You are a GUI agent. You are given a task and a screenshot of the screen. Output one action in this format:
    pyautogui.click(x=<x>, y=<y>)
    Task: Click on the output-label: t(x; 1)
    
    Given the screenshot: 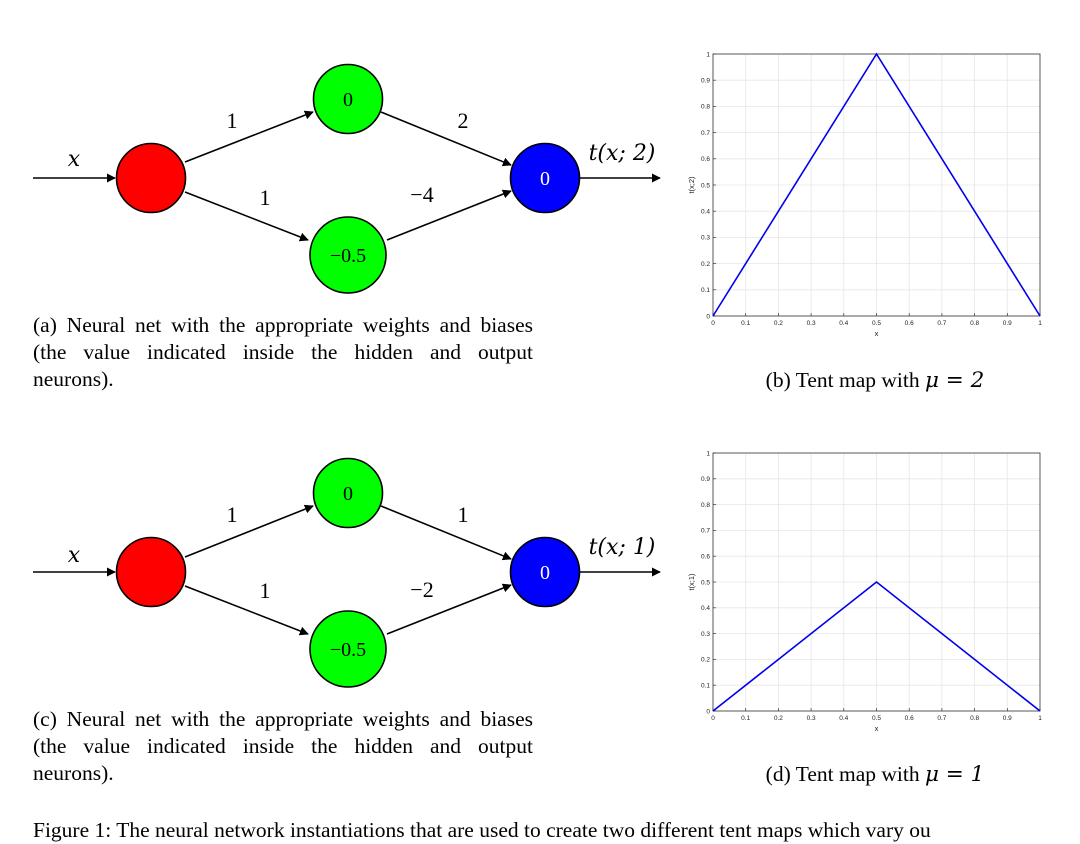 What is the action you would take?
    pyautogui.click(x=622, y=547)
    